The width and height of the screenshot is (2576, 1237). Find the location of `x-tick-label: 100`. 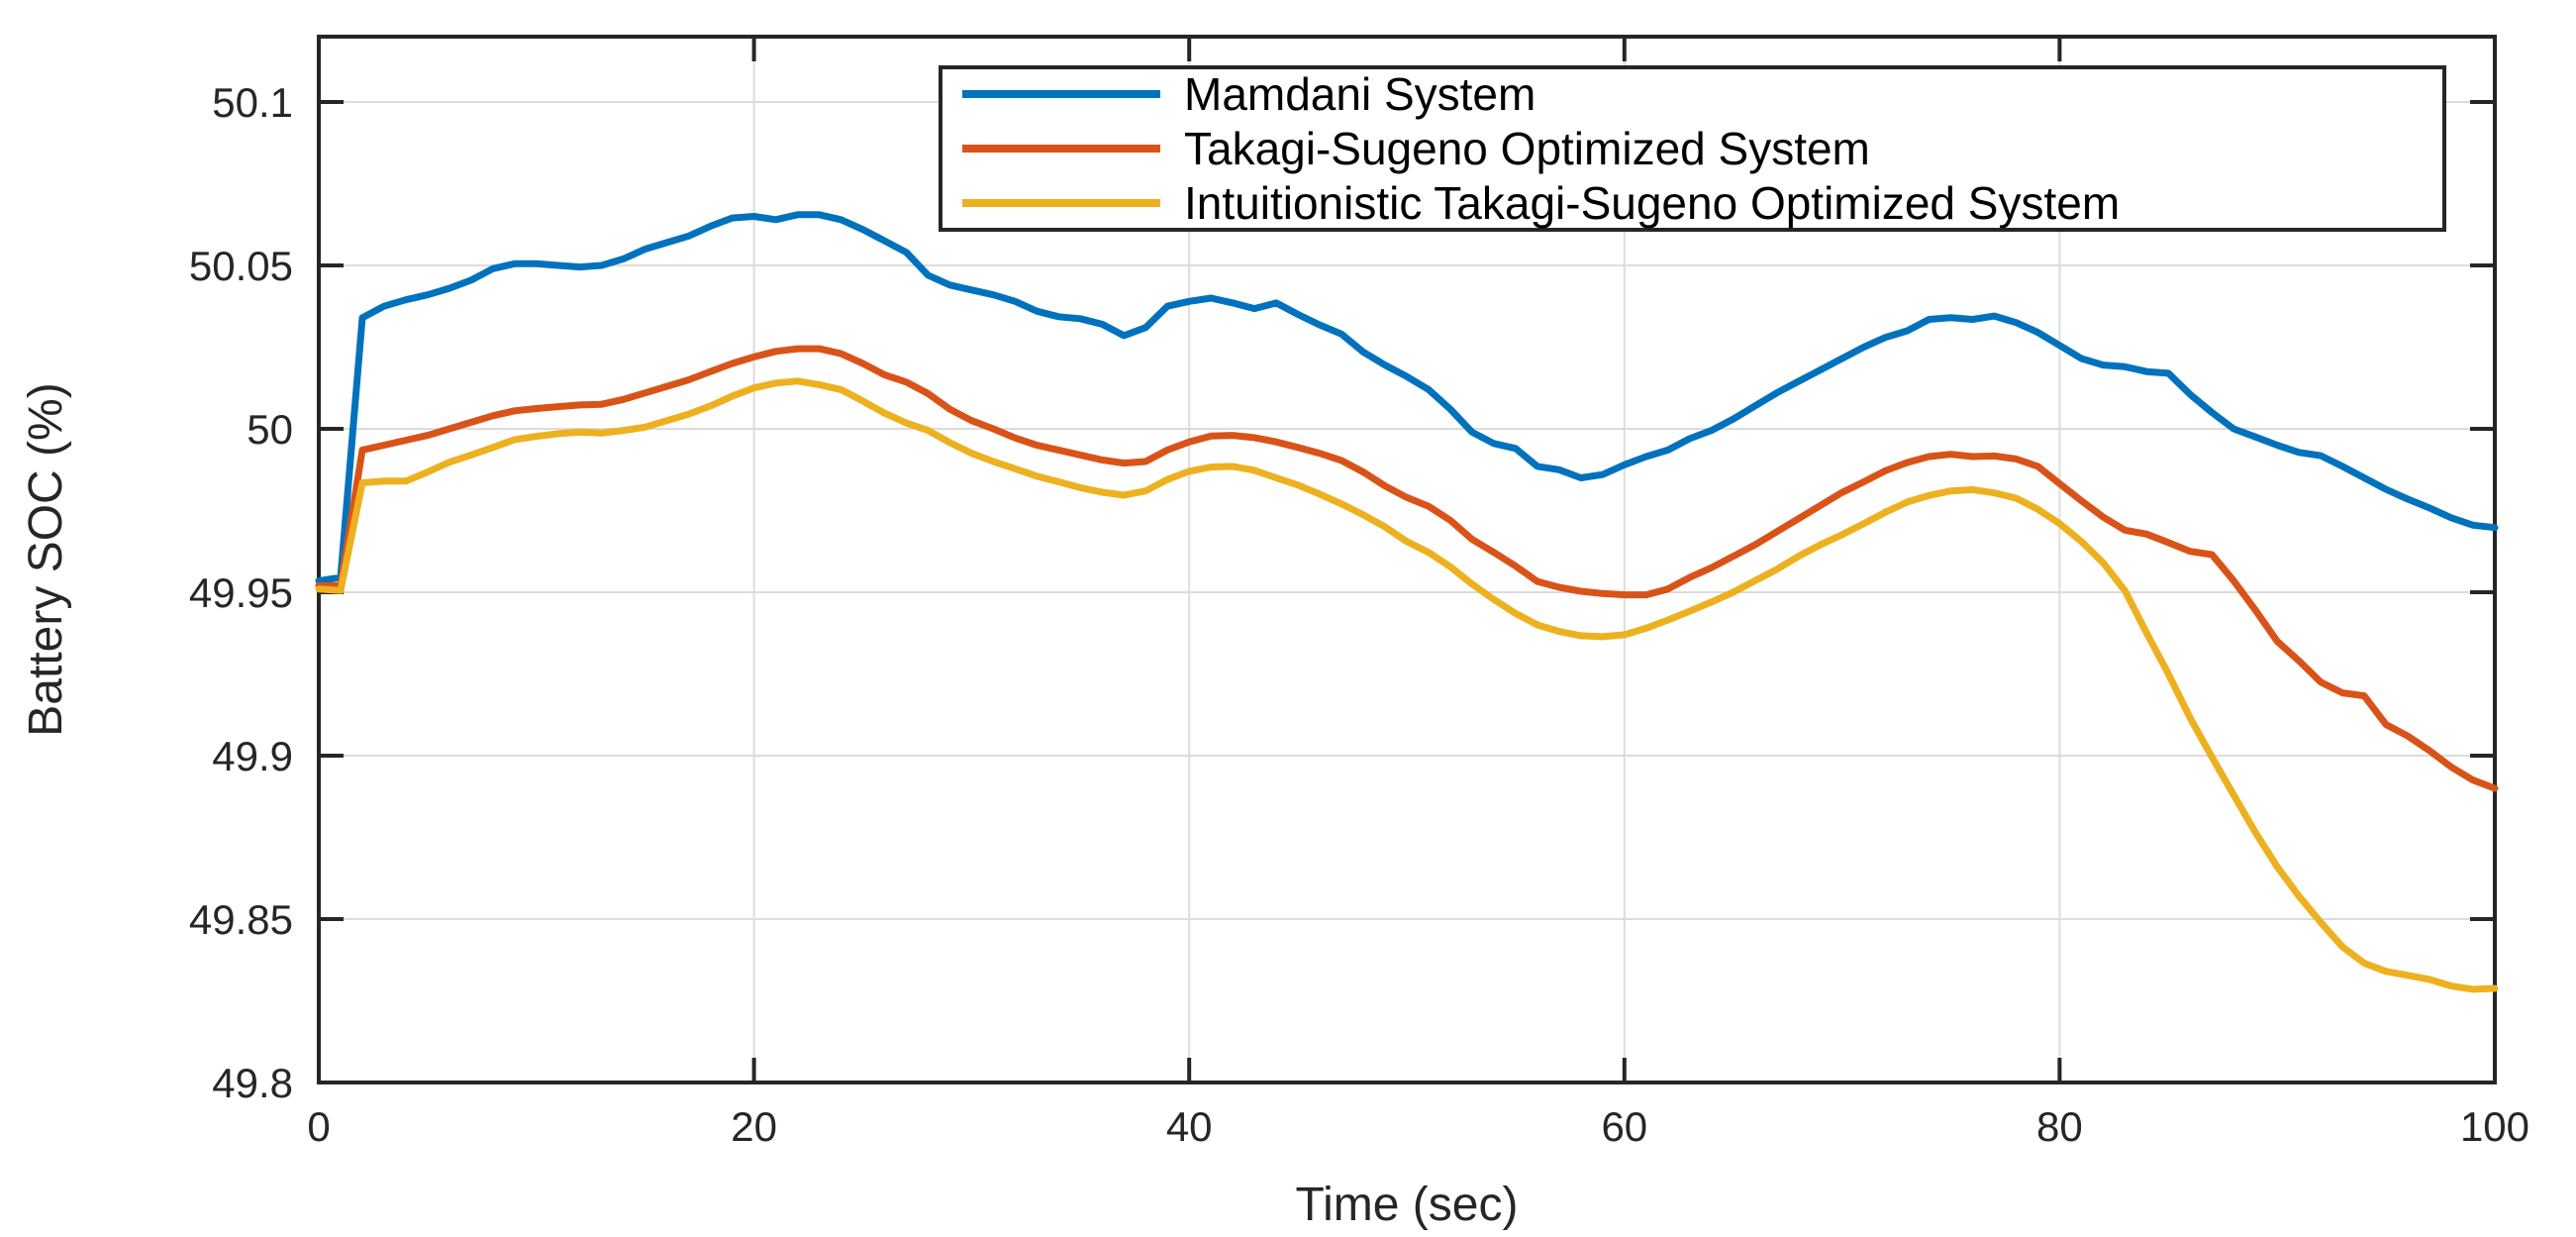

x-tick-label: 100 is located at coordinates (2495, 1126).